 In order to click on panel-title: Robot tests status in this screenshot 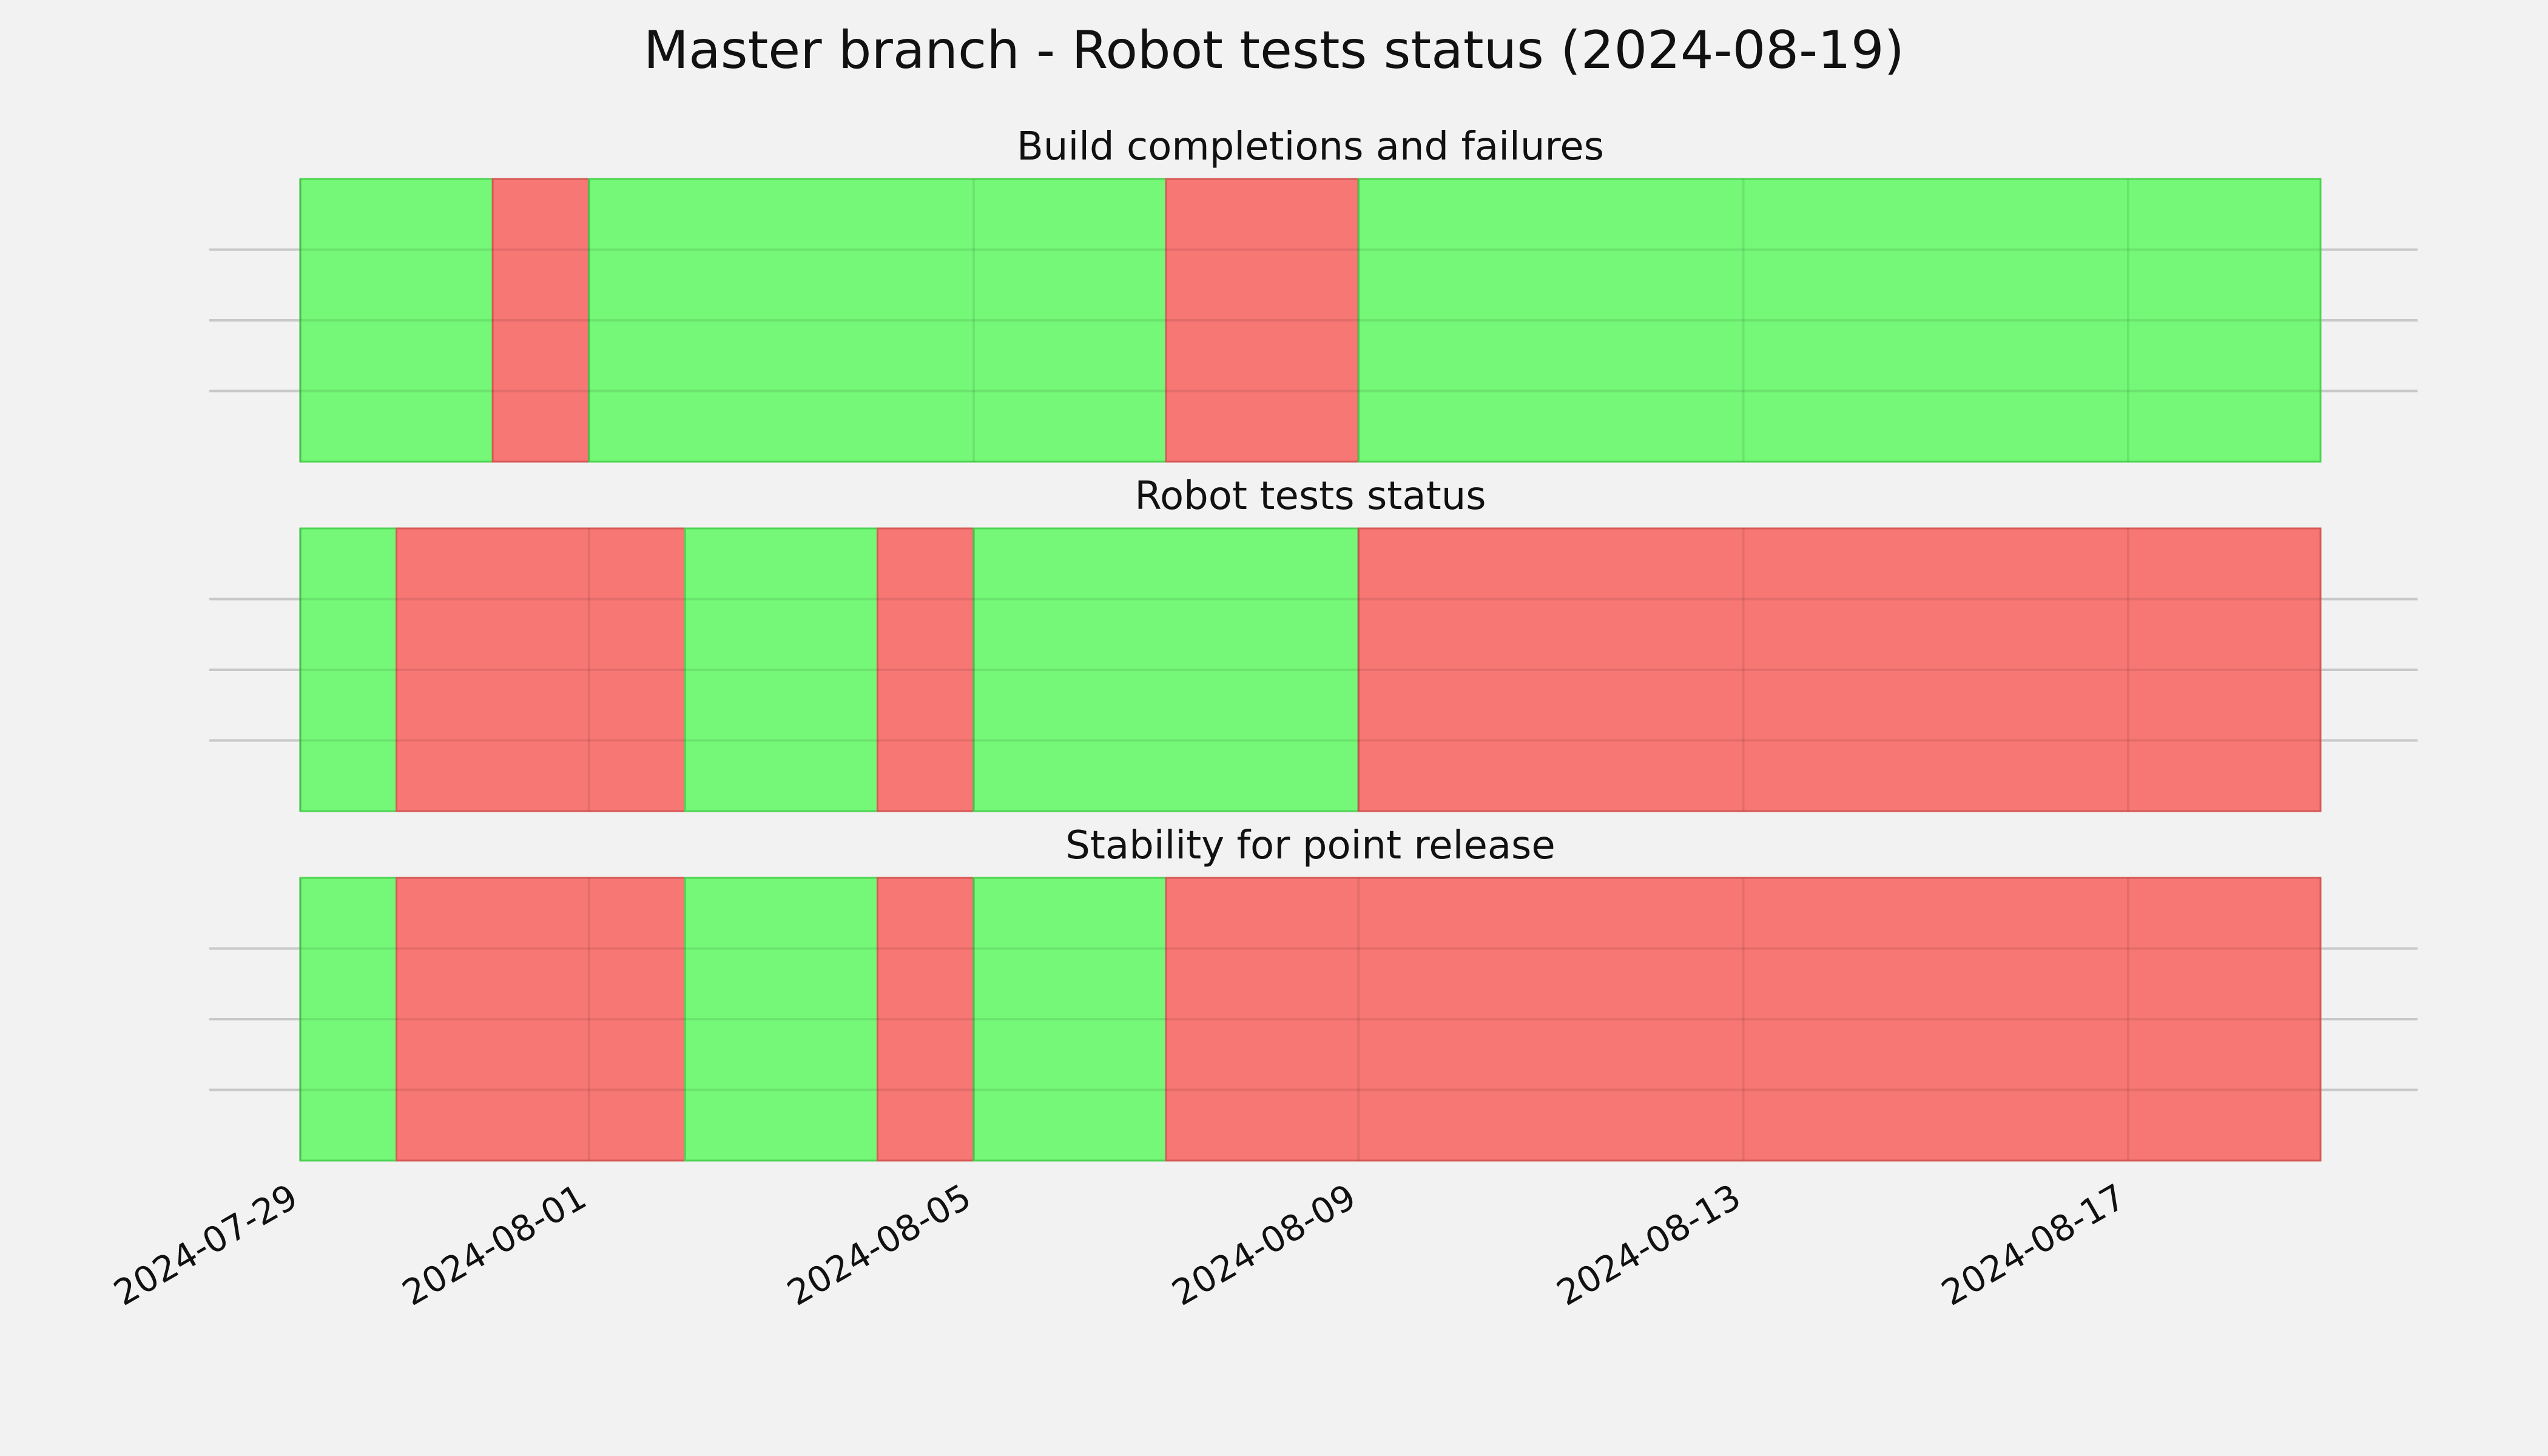, I will do `click(1310, 496)`.